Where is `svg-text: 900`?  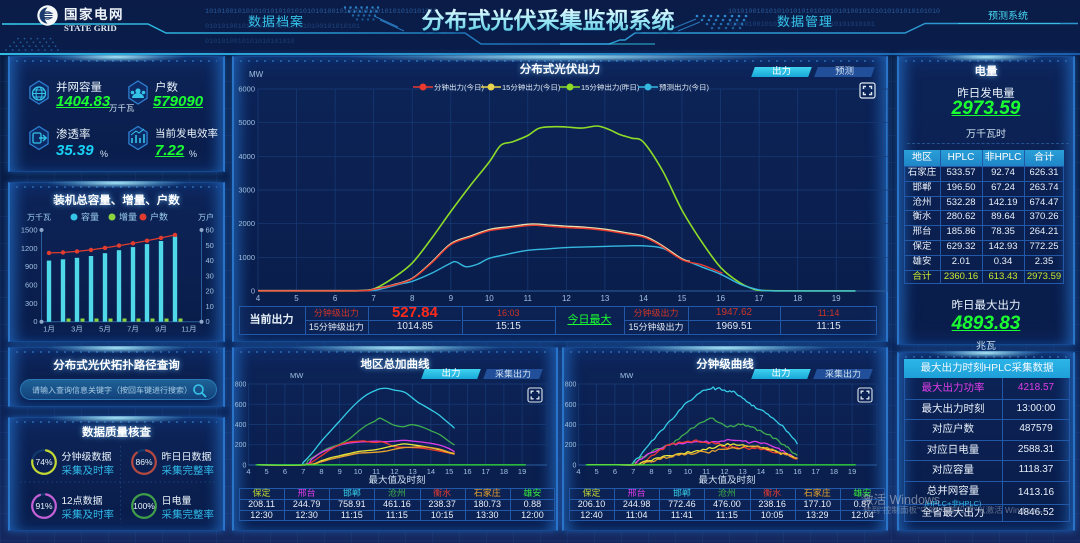 svg-text: 900 is located at coordinates (31, 266).